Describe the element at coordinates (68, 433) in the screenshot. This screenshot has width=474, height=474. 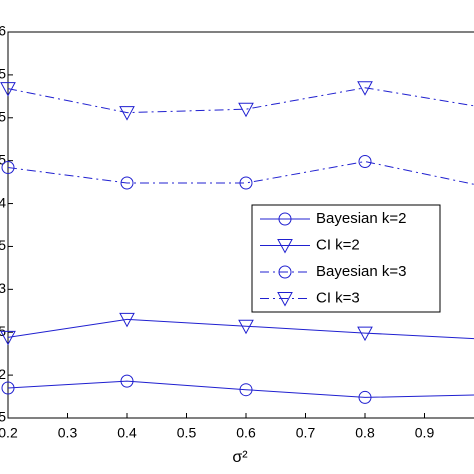
I see `x-tick-label: 0.3` at that location.